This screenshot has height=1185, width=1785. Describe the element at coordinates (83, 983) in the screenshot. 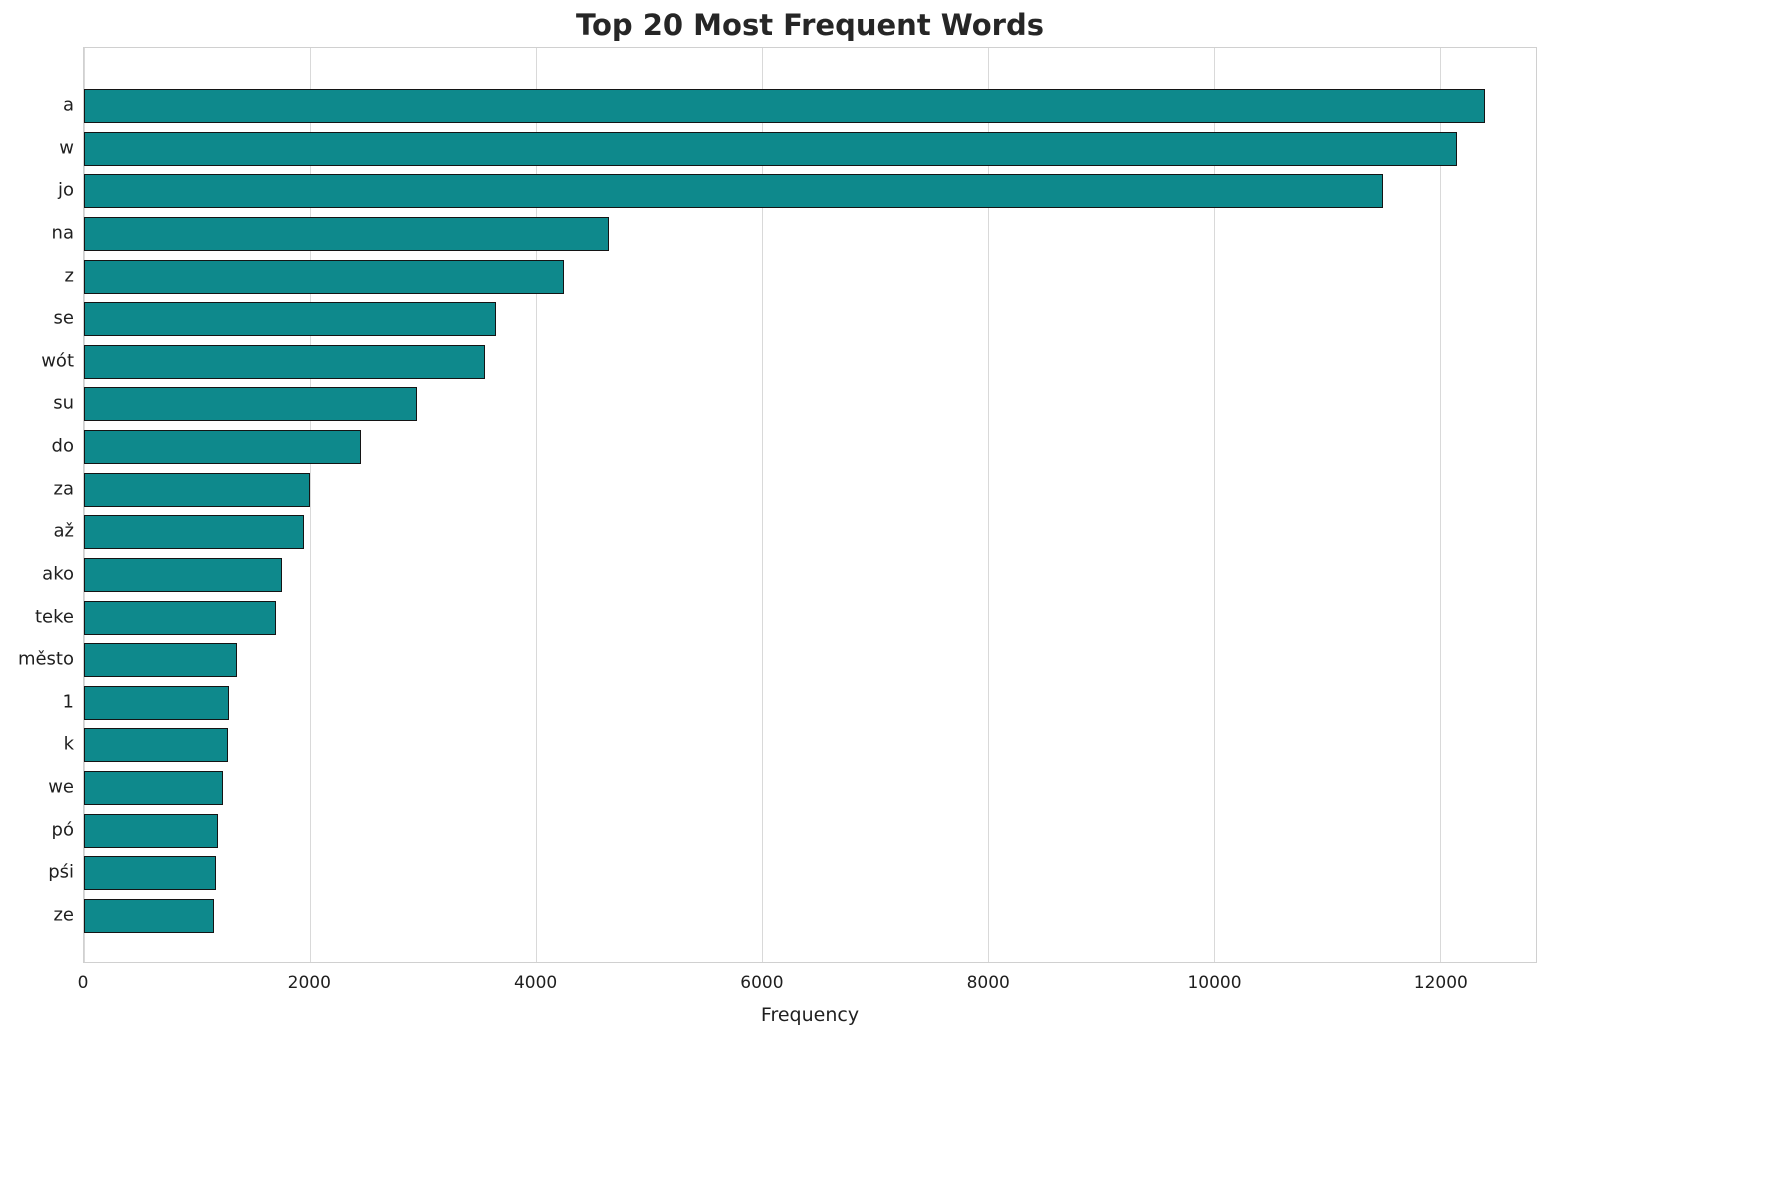

I see `x-tick-label: 0` at that location.